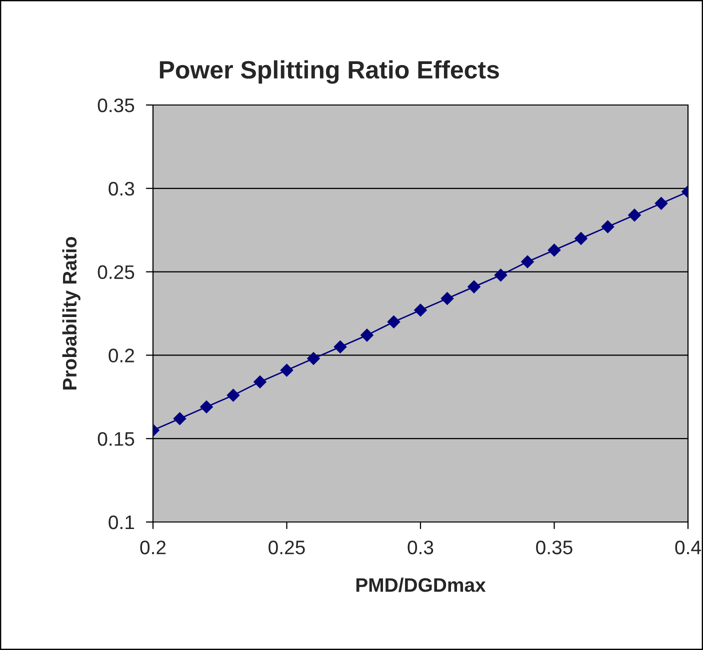  Describe the element at coordinates (421, 547) in the screenshot. I see `x-tick-label: 0.3` at that location.